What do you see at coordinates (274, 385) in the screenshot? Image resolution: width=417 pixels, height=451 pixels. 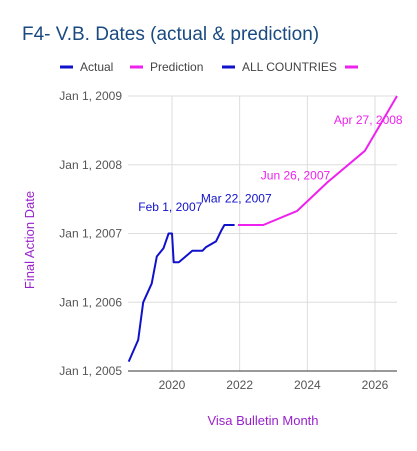 I see `x-tick-labels: 2020 2022 2024 2026` at bounding box center [274, 385].